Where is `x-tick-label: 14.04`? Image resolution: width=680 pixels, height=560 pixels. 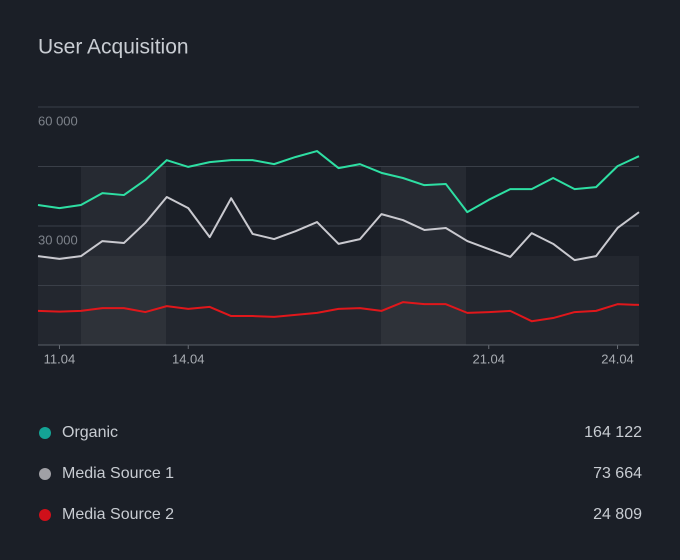 x-tick-label: 14.04 is located at coordinates (188, 358).